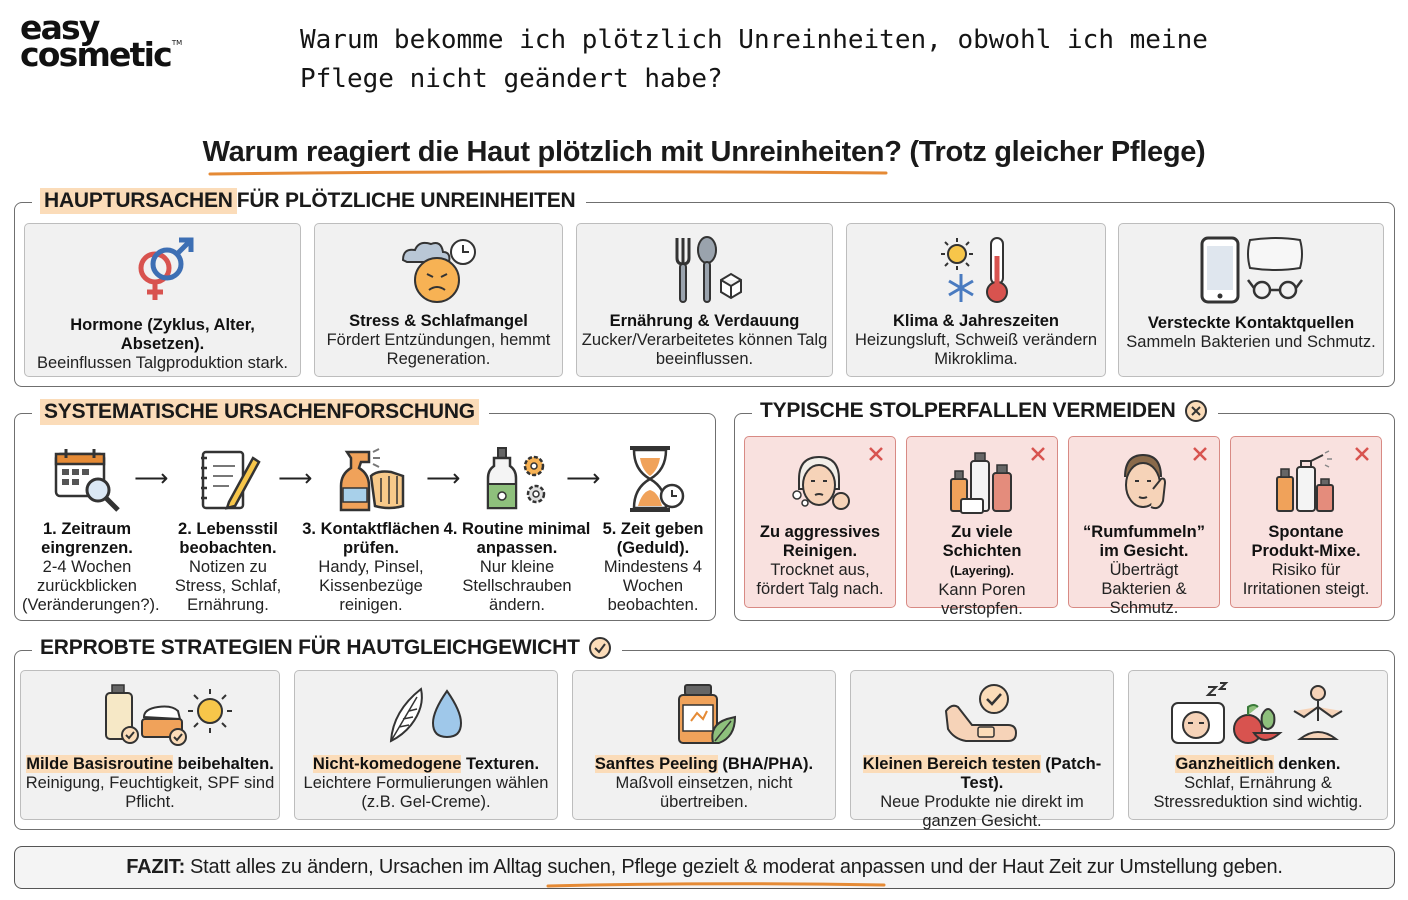 The width and height of the screenshot is (1408, 900). What do you see at coordinates (704, 270) in the screenshot?
I see `fork-spoon-sugar-icon` at bounding box center [704, 270].